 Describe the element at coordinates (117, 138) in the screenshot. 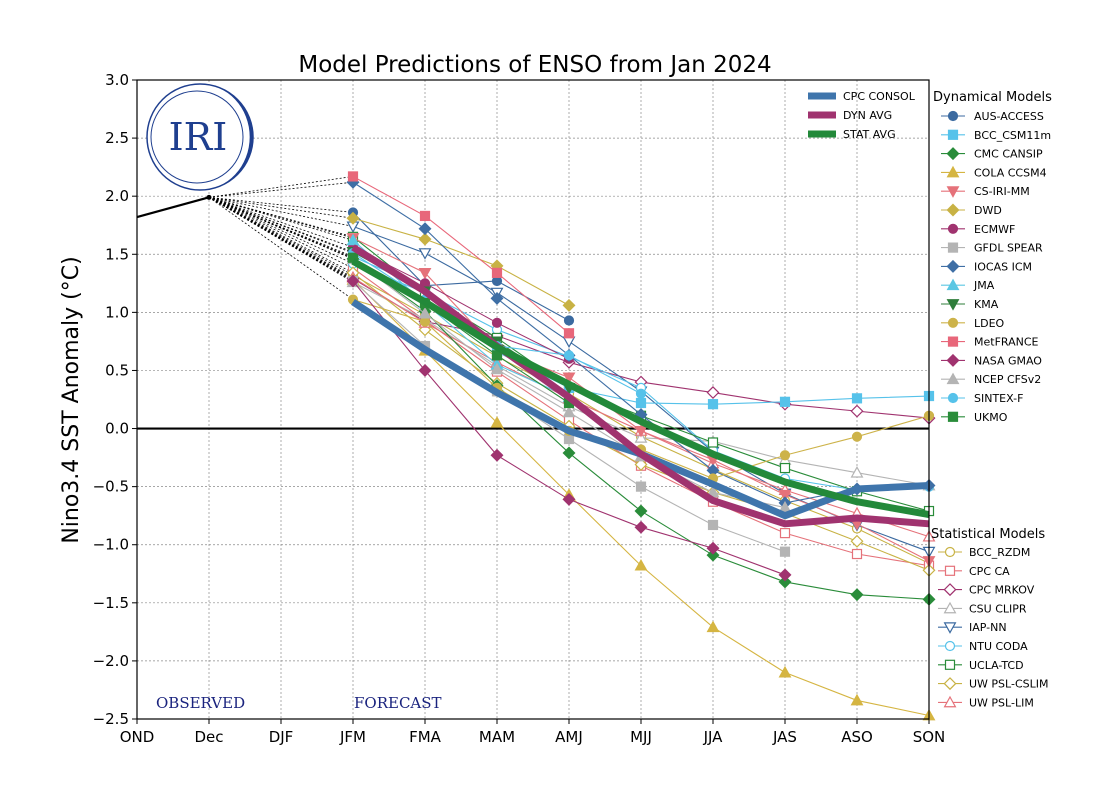

I see `y-tick-label: 2.5` at that location.